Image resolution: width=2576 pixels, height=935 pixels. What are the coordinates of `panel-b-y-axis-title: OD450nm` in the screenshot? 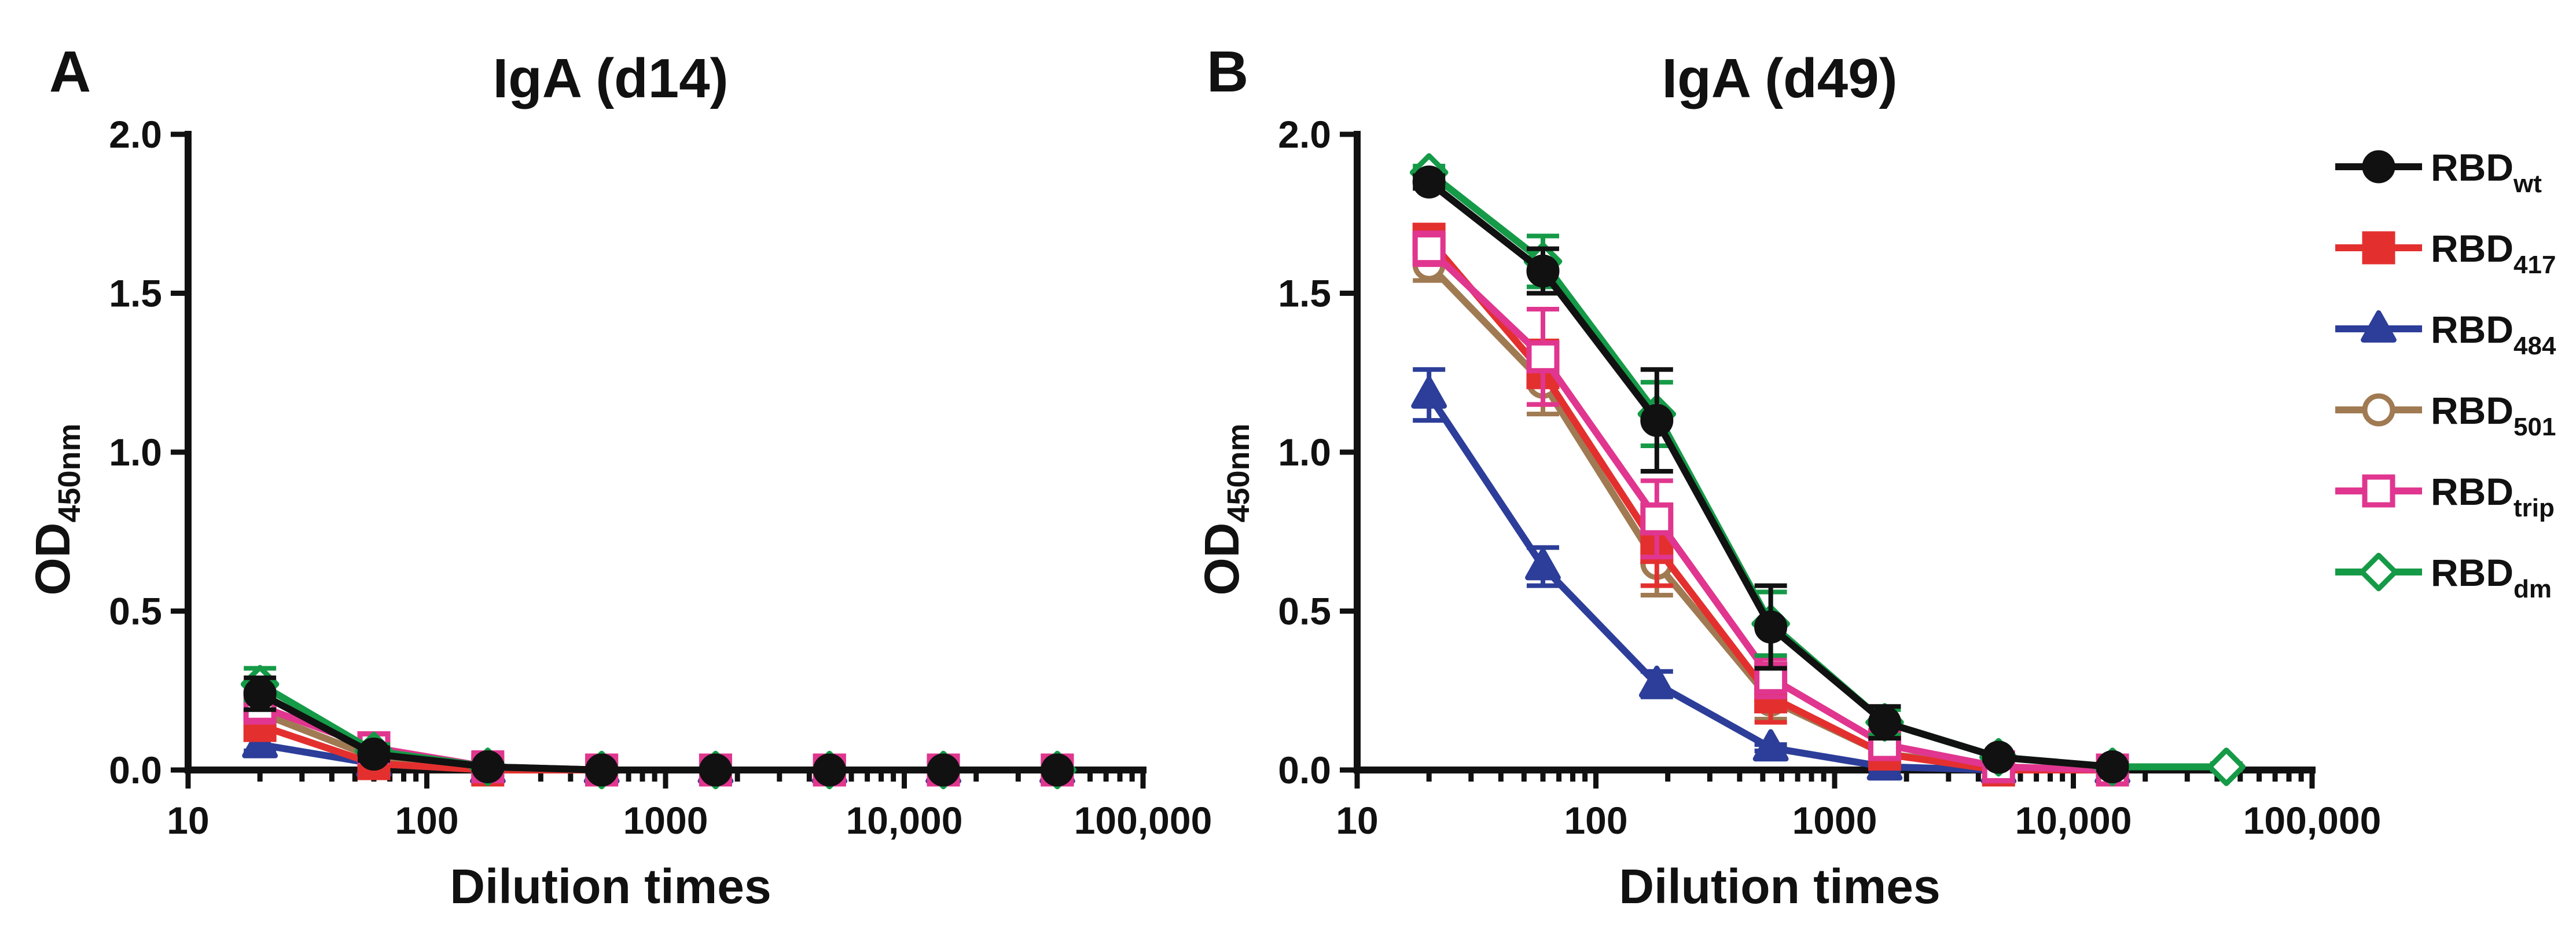 It's located at (1225, 509).